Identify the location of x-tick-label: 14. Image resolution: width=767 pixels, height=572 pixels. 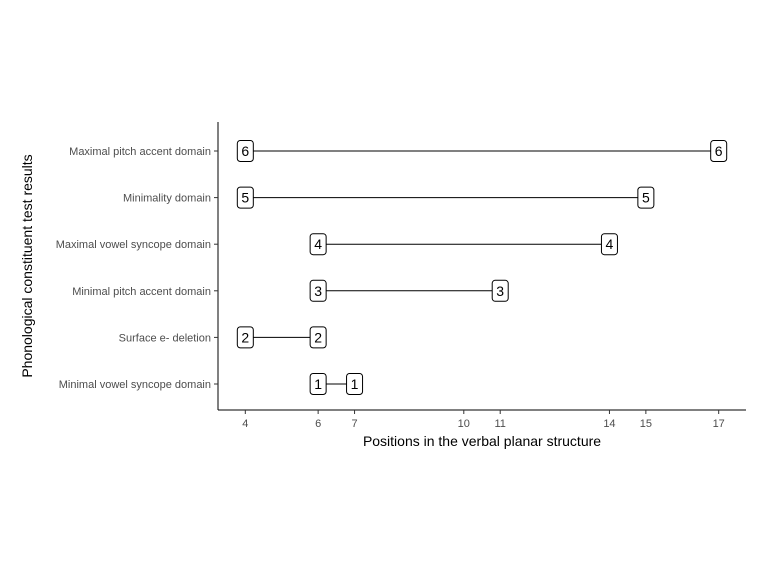
(609, 424).